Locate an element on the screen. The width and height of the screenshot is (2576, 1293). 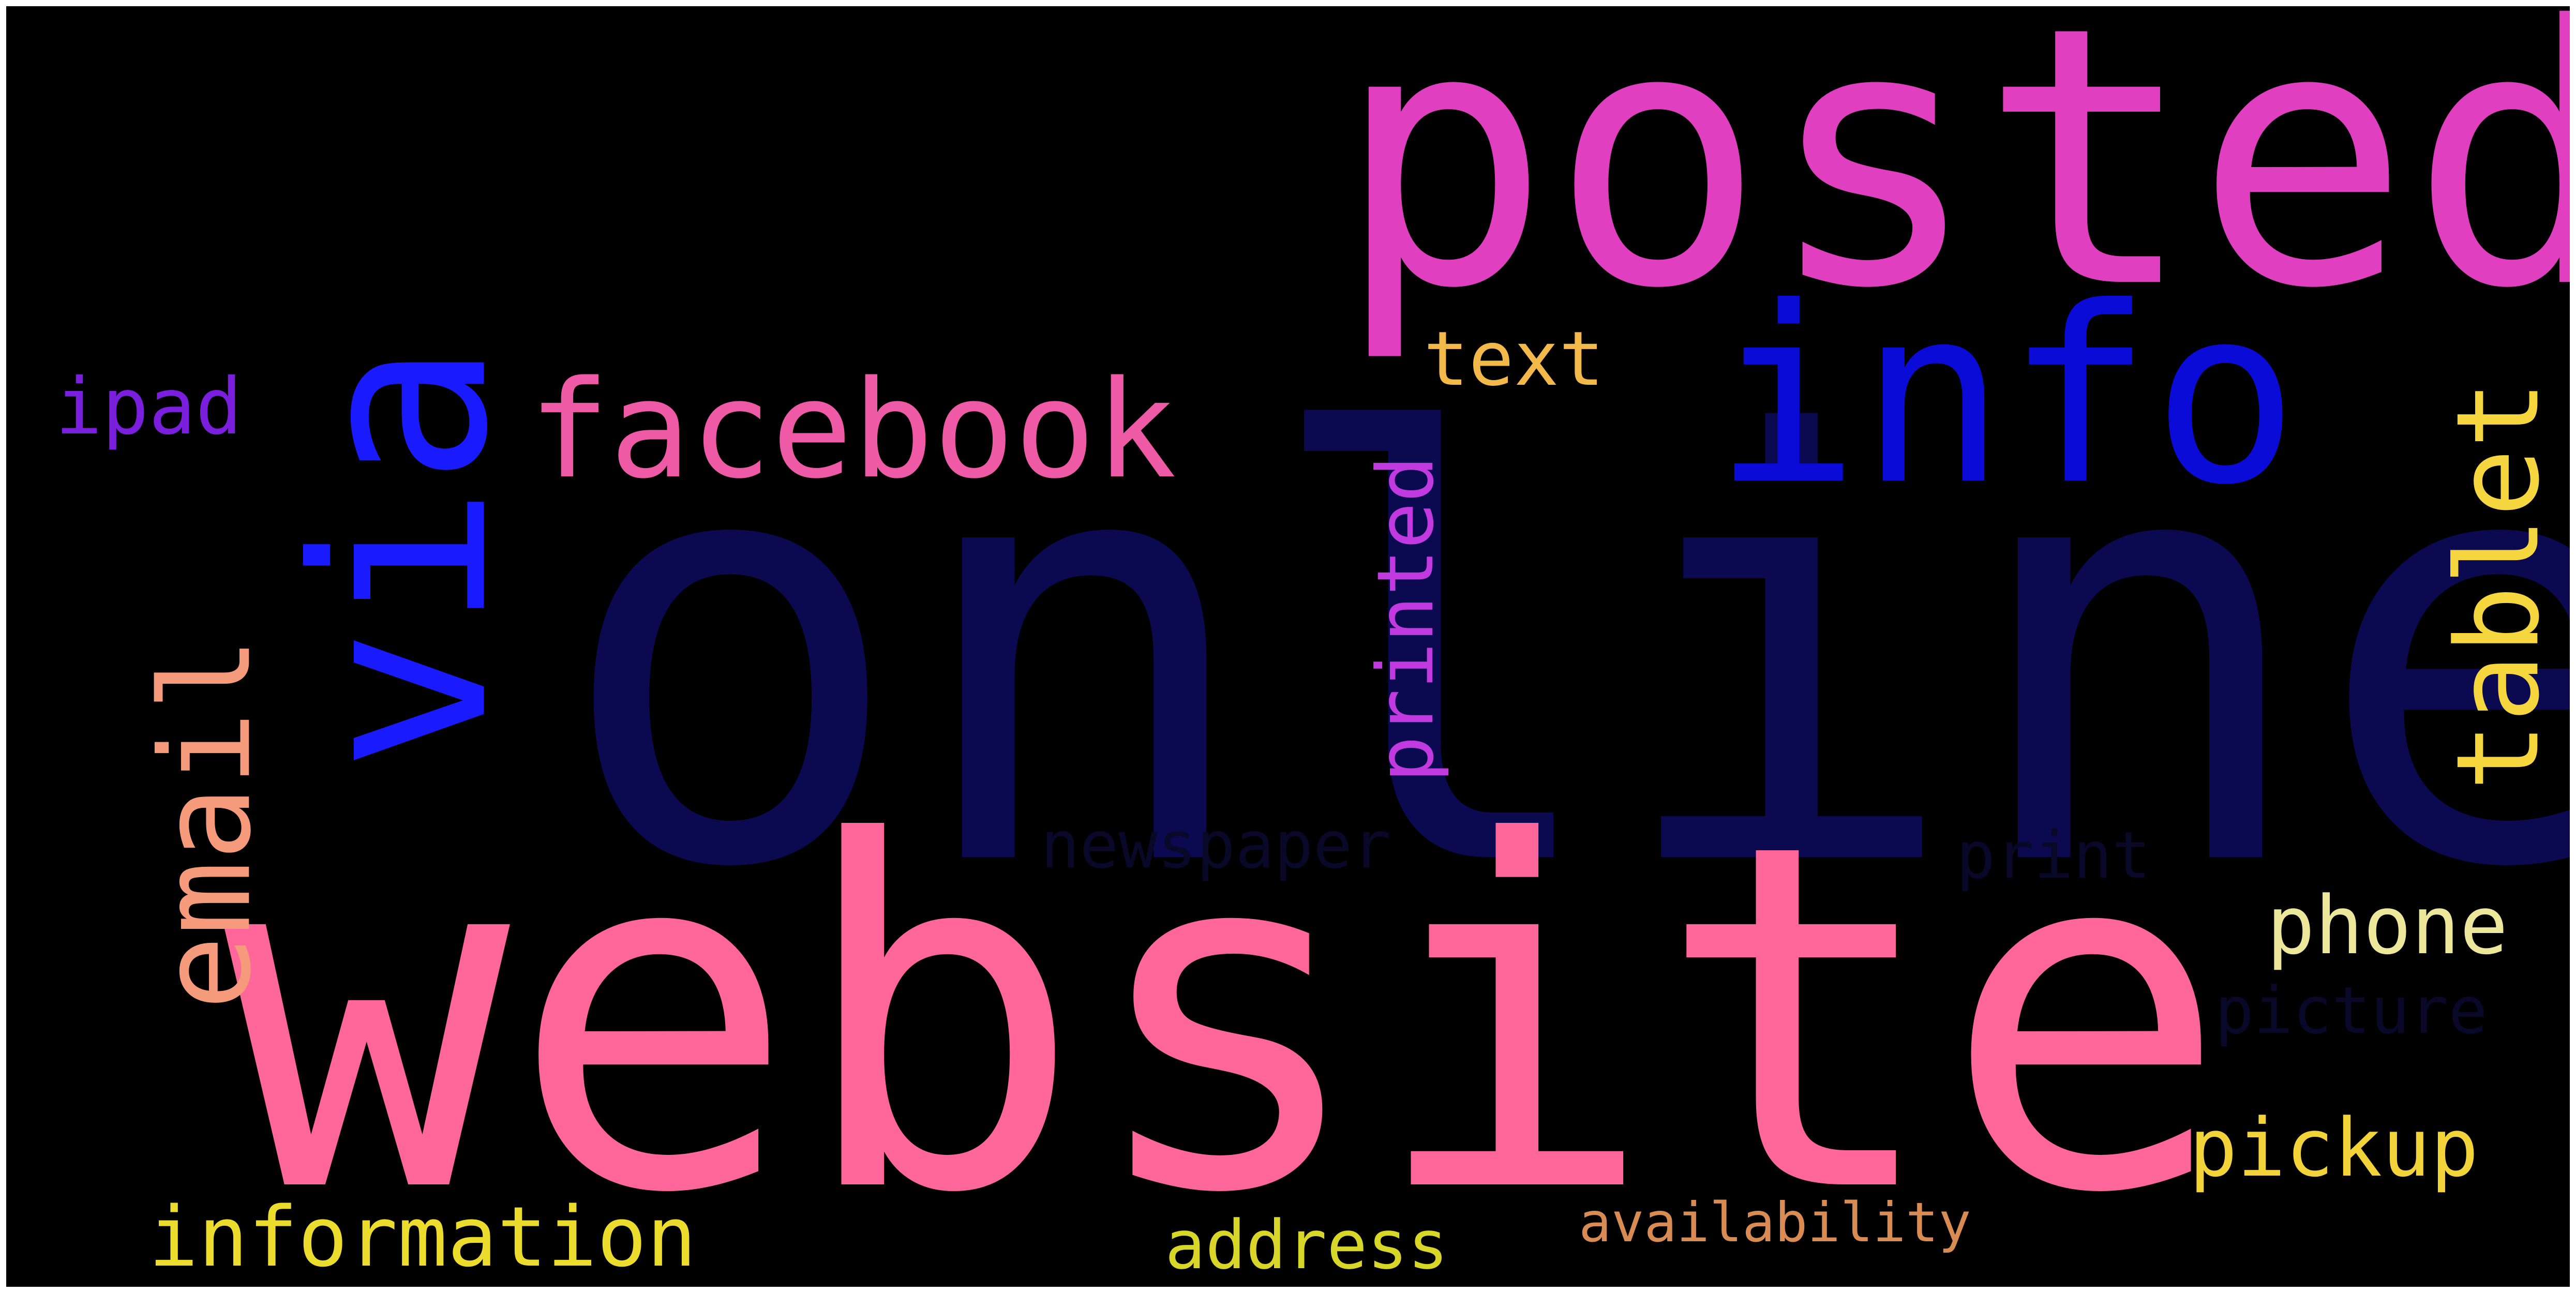
word-via: via is located at coordinates (402, 557).